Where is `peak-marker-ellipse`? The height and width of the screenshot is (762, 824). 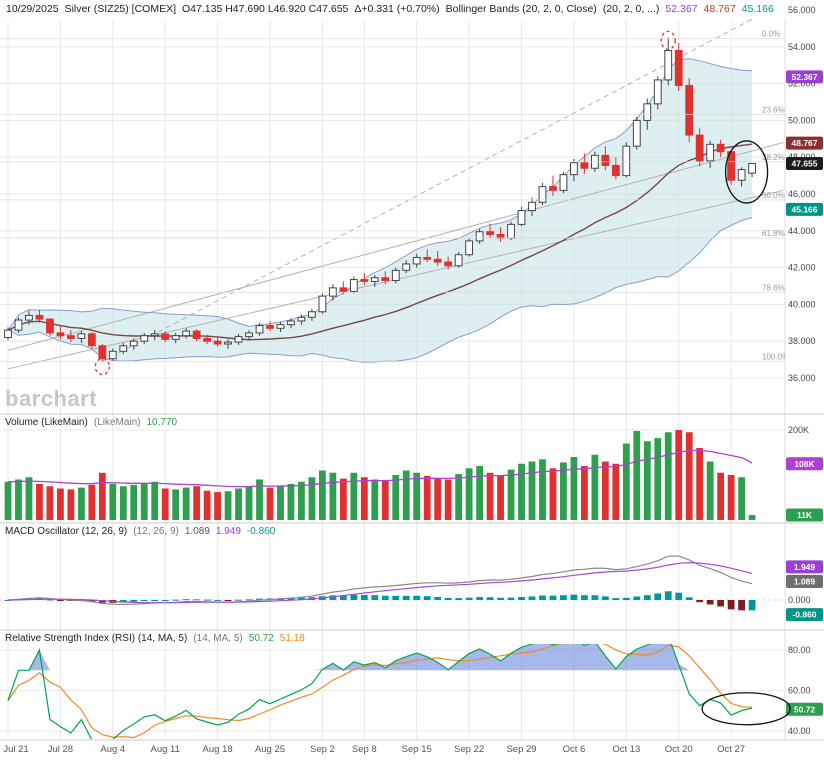 peak-marker-ellipse is located at coordinates (668, 40).